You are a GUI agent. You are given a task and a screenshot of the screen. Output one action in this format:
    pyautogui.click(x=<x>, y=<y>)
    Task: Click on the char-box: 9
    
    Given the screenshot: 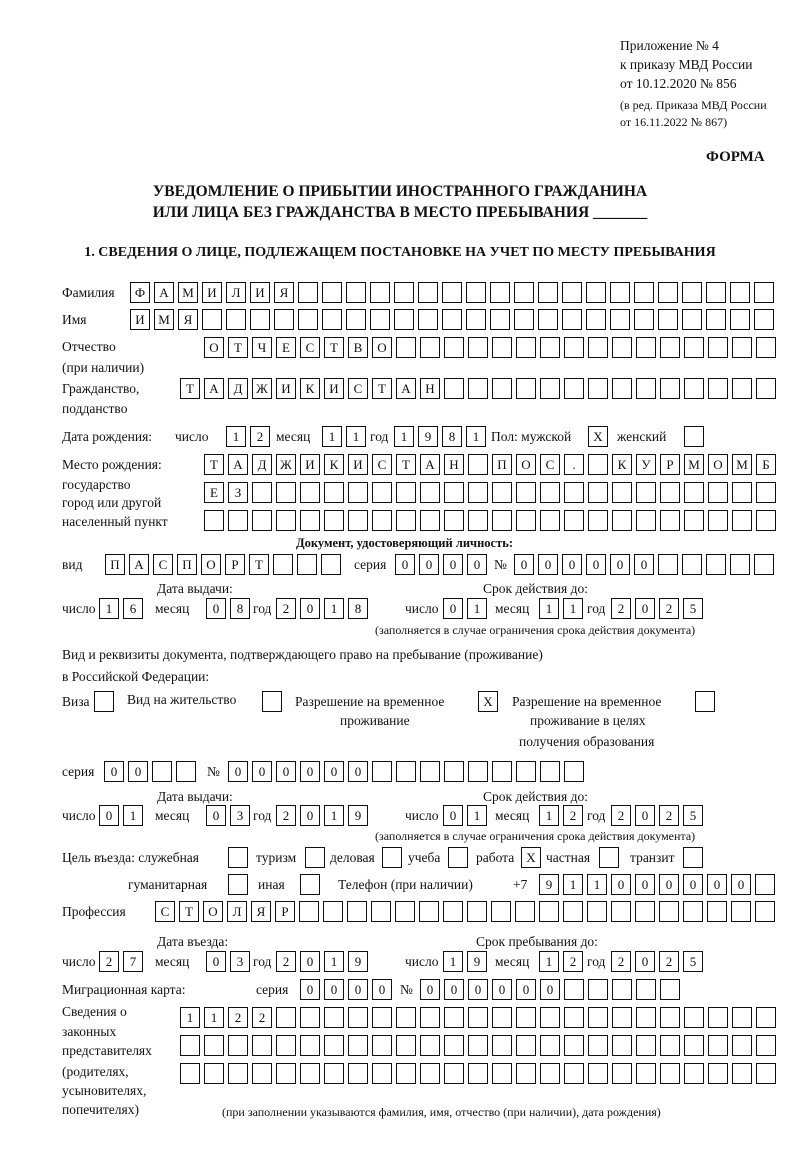 What is the action you would take?
    pyautogui.click(x=358, y=815)
    